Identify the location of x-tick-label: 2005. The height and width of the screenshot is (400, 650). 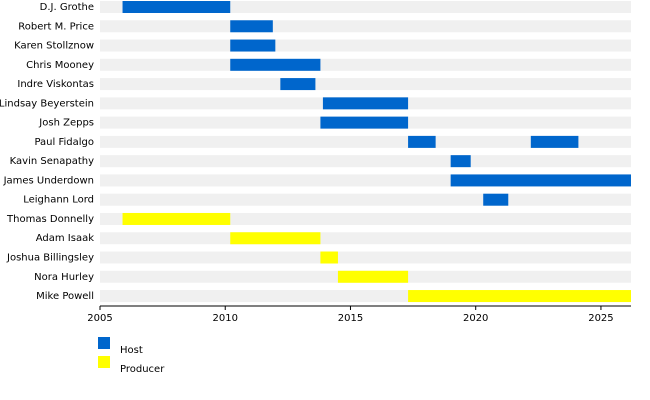
(99, 318).